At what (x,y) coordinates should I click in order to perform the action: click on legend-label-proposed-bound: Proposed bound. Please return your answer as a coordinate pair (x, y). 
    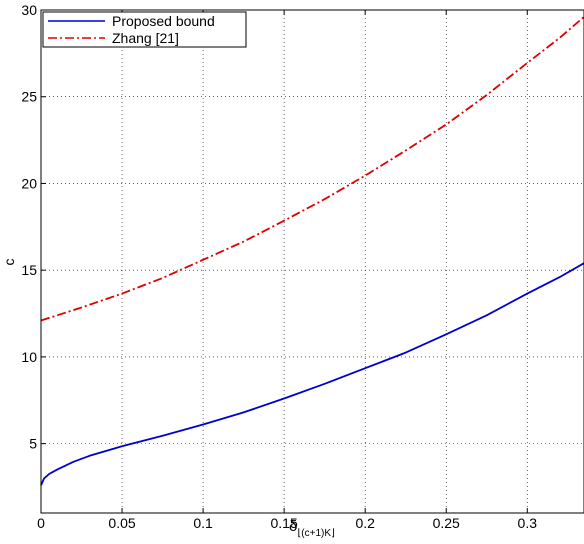
    Looking at the image, I should click on (163, 21).